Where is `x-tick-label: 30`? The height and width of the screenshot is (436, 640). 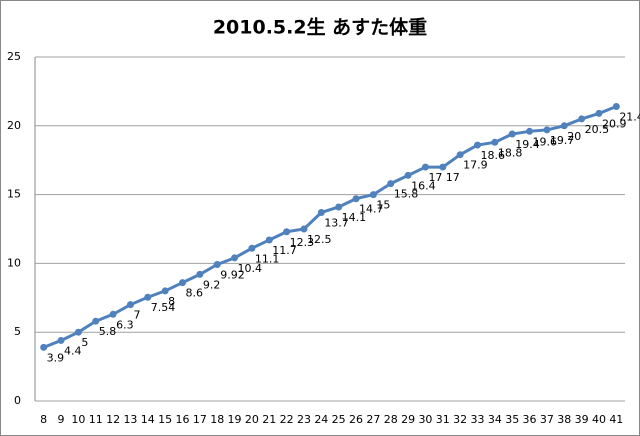 x-tick-label: 30 is located at coordinates (425, 419).